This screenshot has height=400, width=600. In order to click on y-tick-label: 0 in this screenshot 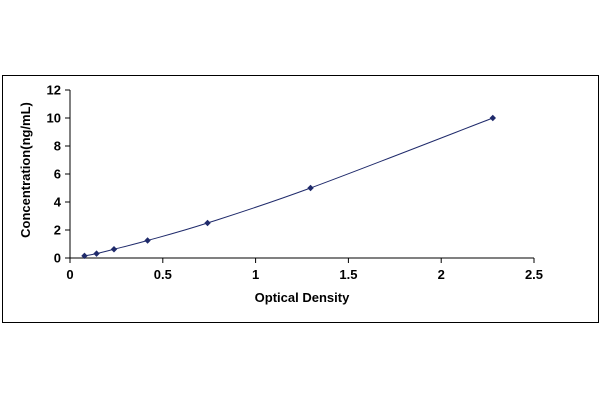, I will do `click(57, 258)`.